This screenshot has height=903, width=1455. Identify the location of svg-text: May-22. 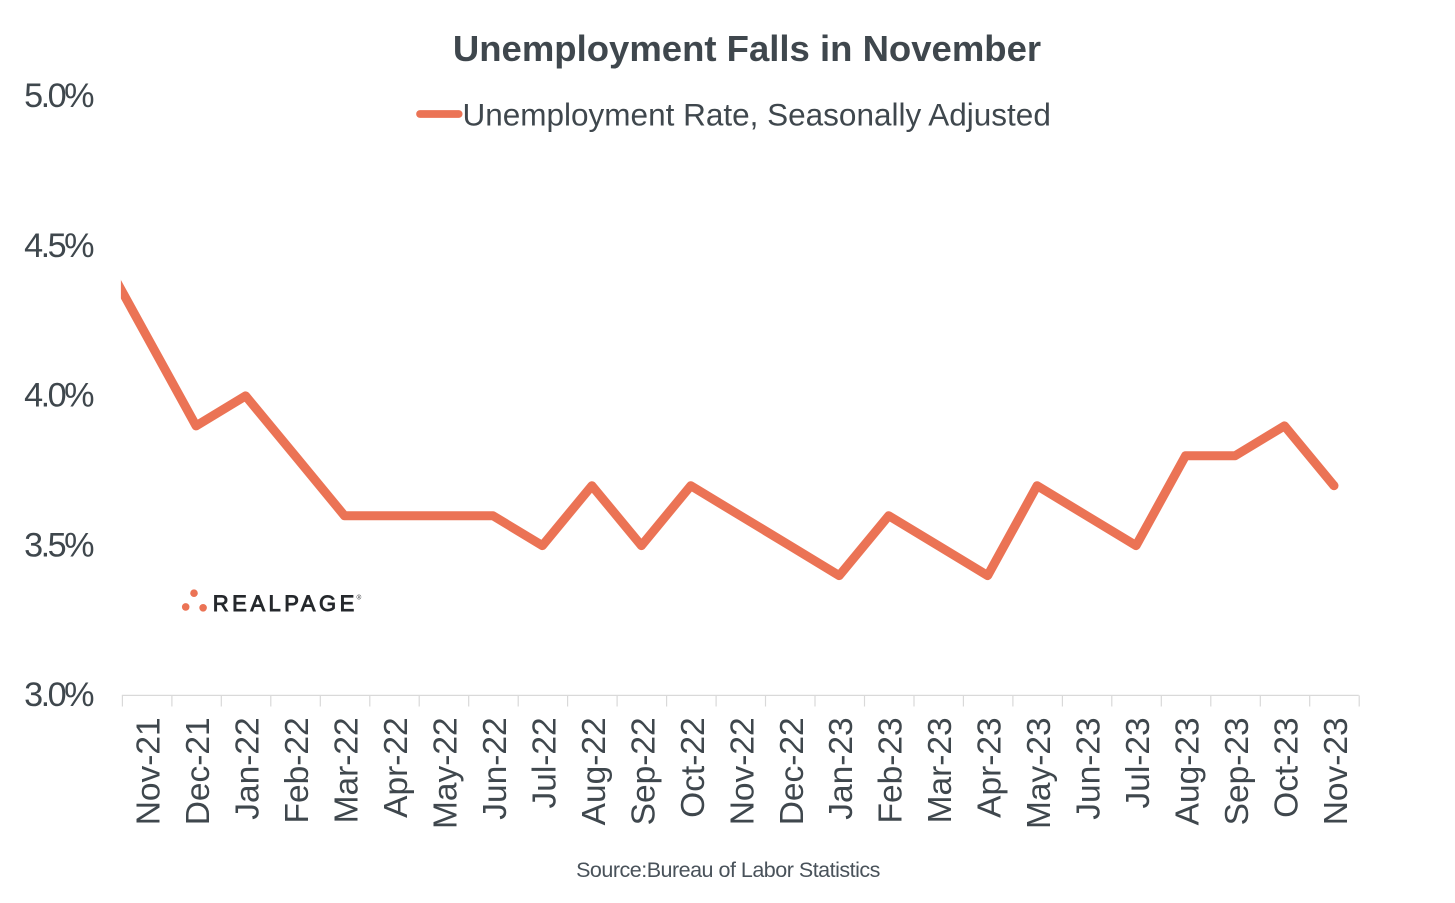
(446, 773).